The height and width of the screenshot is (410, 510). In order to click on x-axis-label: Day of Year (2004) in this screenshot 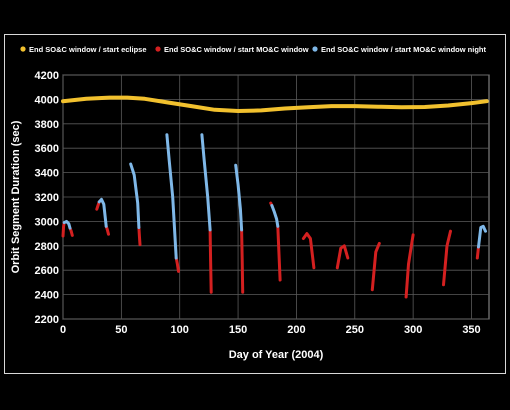, I will do `click(276, 355)`.